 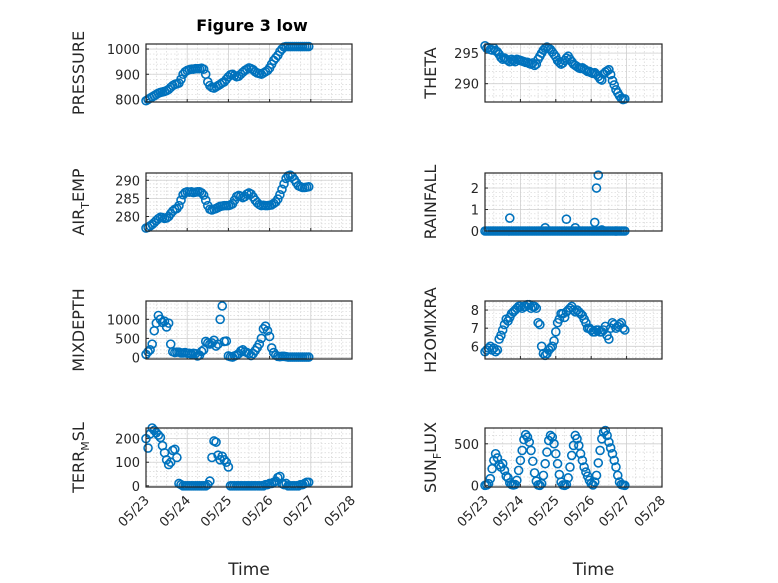 I want to click on y-axis-label: TERRMSL, so click(x=80, y=458).